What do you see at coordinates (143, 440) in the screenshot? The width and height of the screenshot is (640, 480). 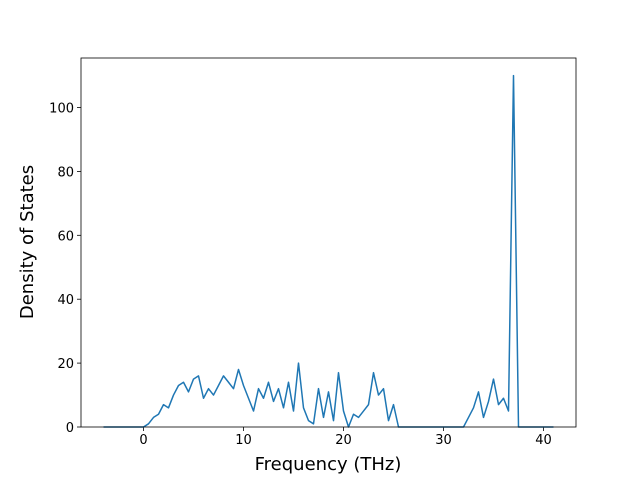 I see `x-tick-label: 0` at bounding box center [143, 440].